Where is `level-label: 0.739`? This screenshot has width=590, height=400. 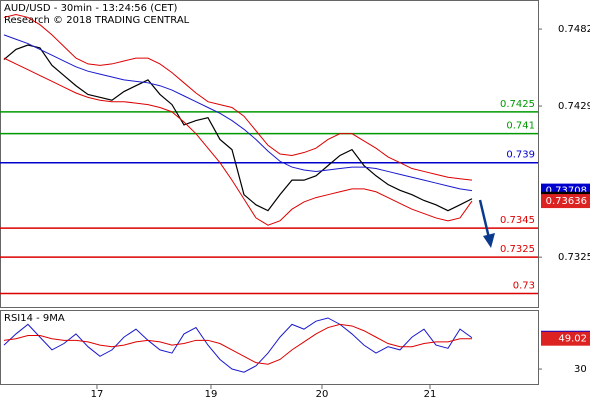
level-label: 0.739 is located at coordinates (520, 155).